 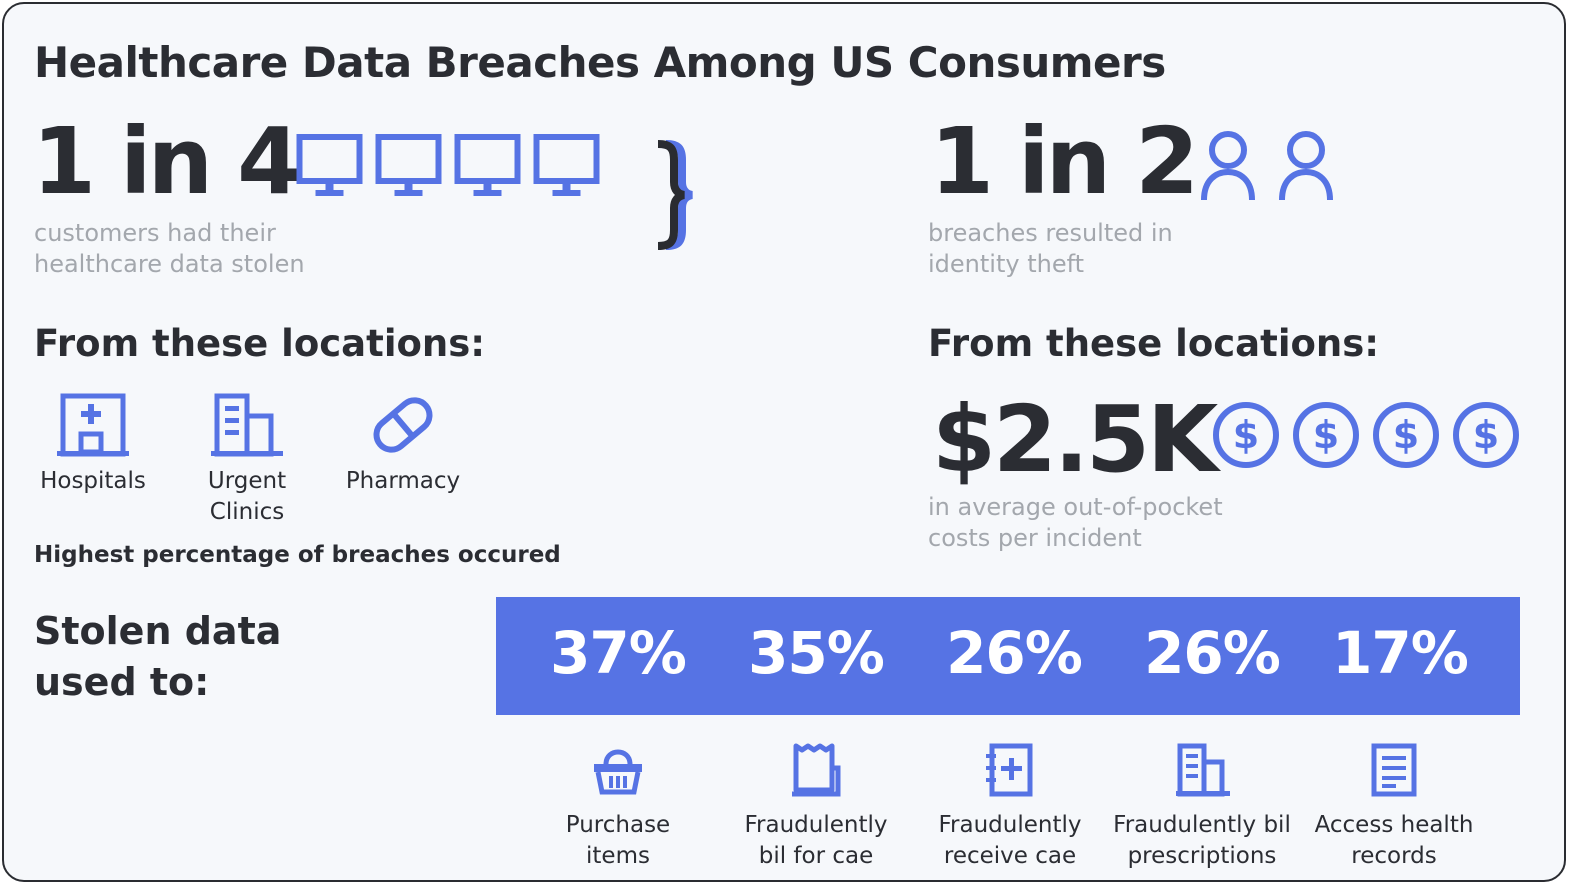 What do you see at coordinates (93, 425) in the screenshot?
I see `hospital-icon` at bounding box center [93, 425].